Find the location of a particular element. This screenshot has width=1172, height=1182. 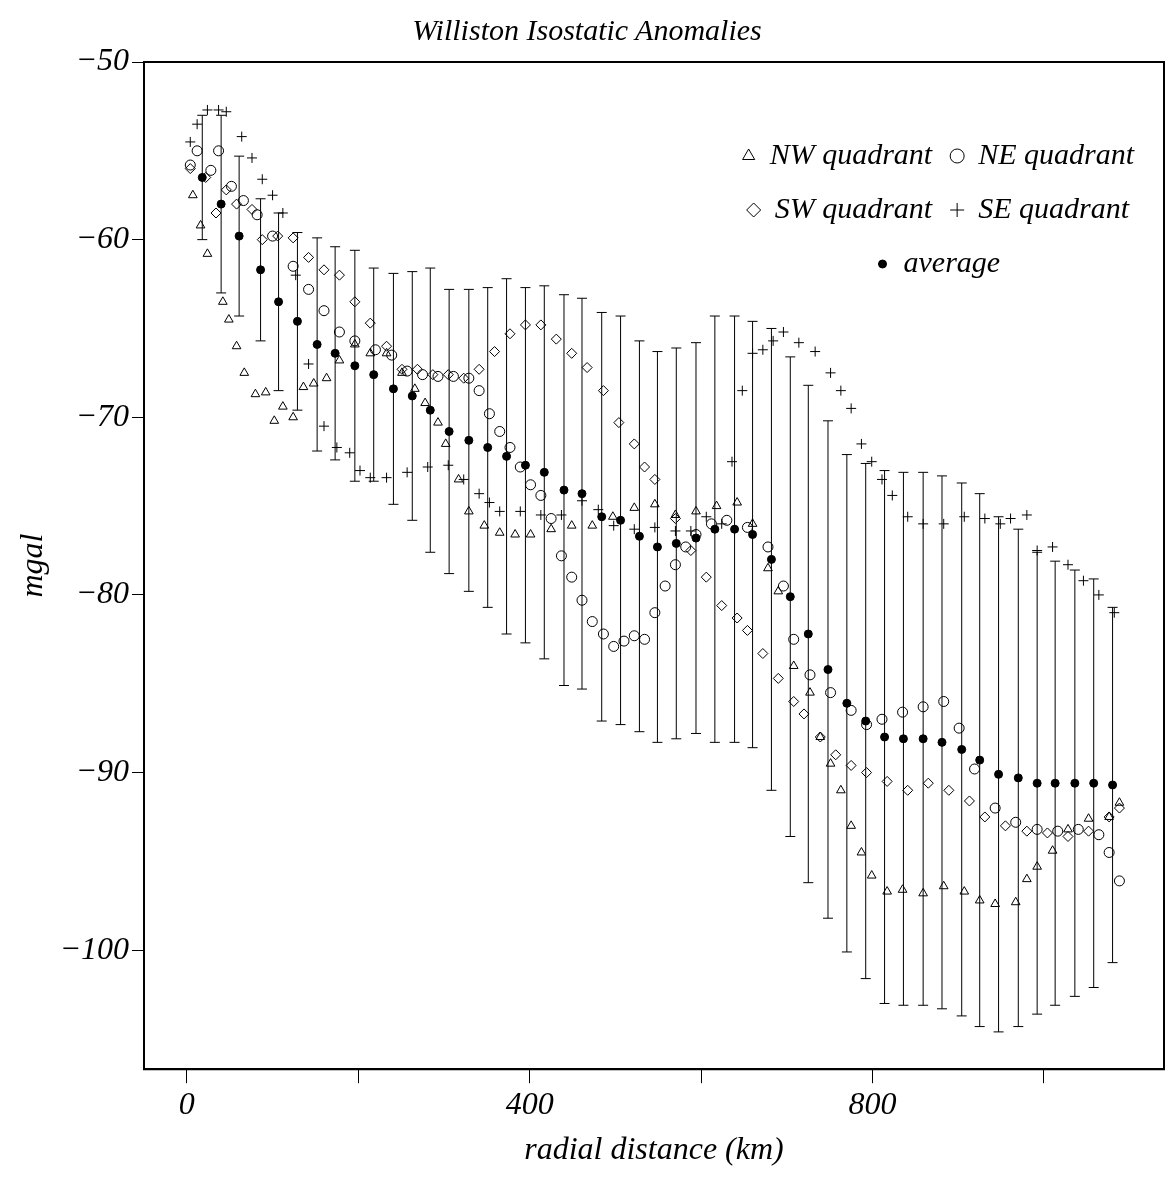

y-tick-label: −60 is located at coordinates (102, 237).